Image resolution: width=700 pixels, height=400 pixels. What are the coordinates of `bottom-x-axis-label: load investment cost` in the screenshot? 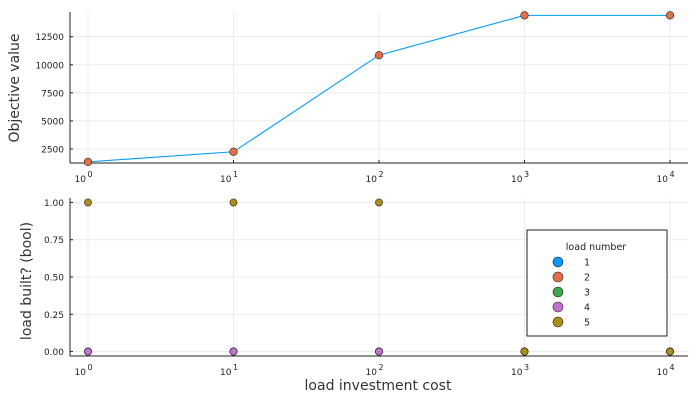 It's located at (378, 386).